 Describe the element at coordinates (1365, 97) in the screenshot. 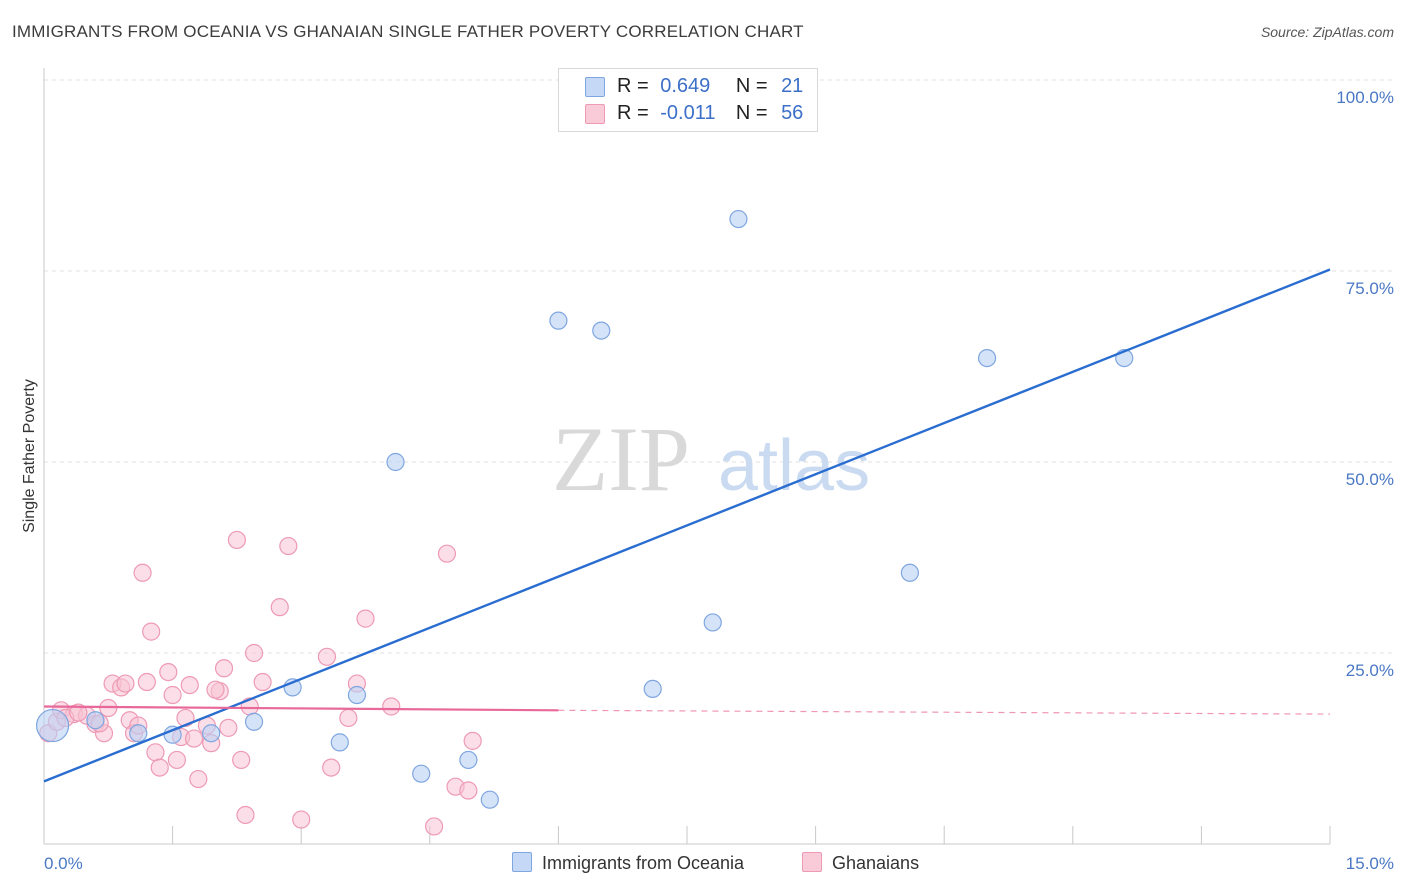

I see `y-tick-label: 100.0%` at that location.